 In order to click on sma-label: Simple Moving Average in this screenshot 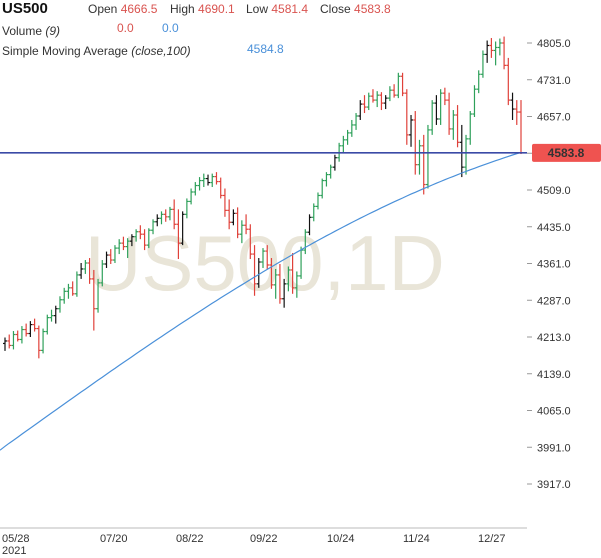, I will do `click(65, 51)`.